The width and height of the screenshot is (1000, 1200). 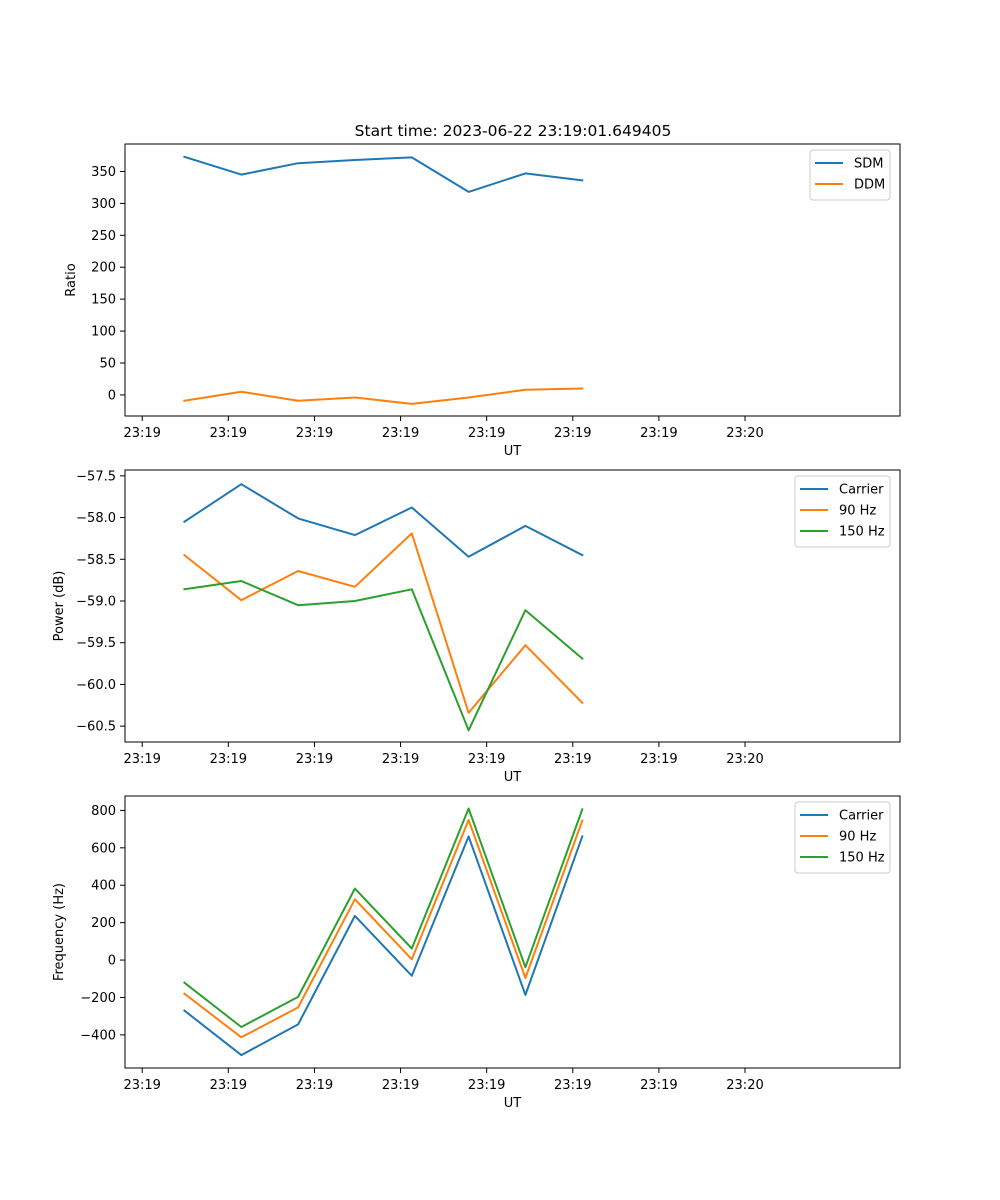 What do you see at coordinates (103, 886) in the screenshot?
I see `y-tick-label: 400` at bounding box center [103, 886].